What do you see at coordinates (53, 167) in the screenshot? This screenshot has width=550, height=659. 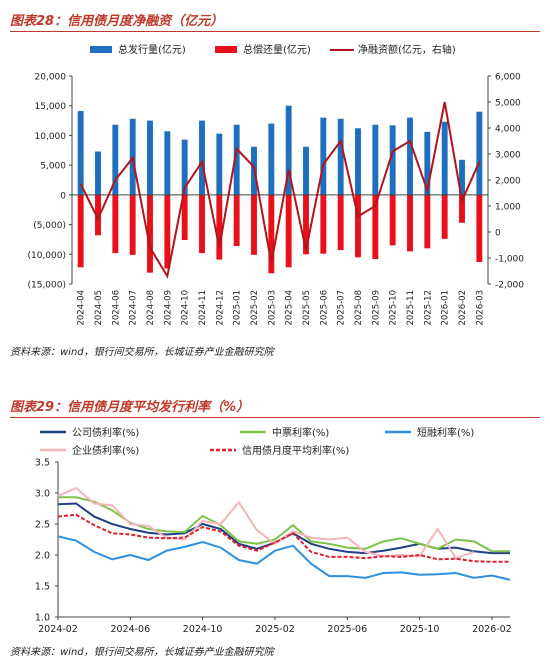 I see `y-tick-label-left: 5,000` at bounding box center [53, 167].